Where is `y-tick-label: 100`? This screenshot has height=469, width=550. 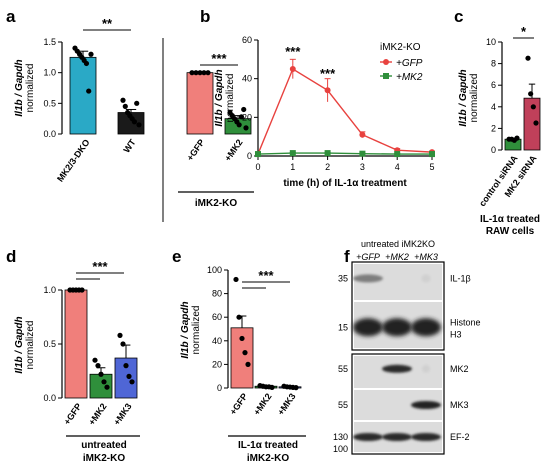 y-tick-label: 100 is located at coordinates (214, 270).